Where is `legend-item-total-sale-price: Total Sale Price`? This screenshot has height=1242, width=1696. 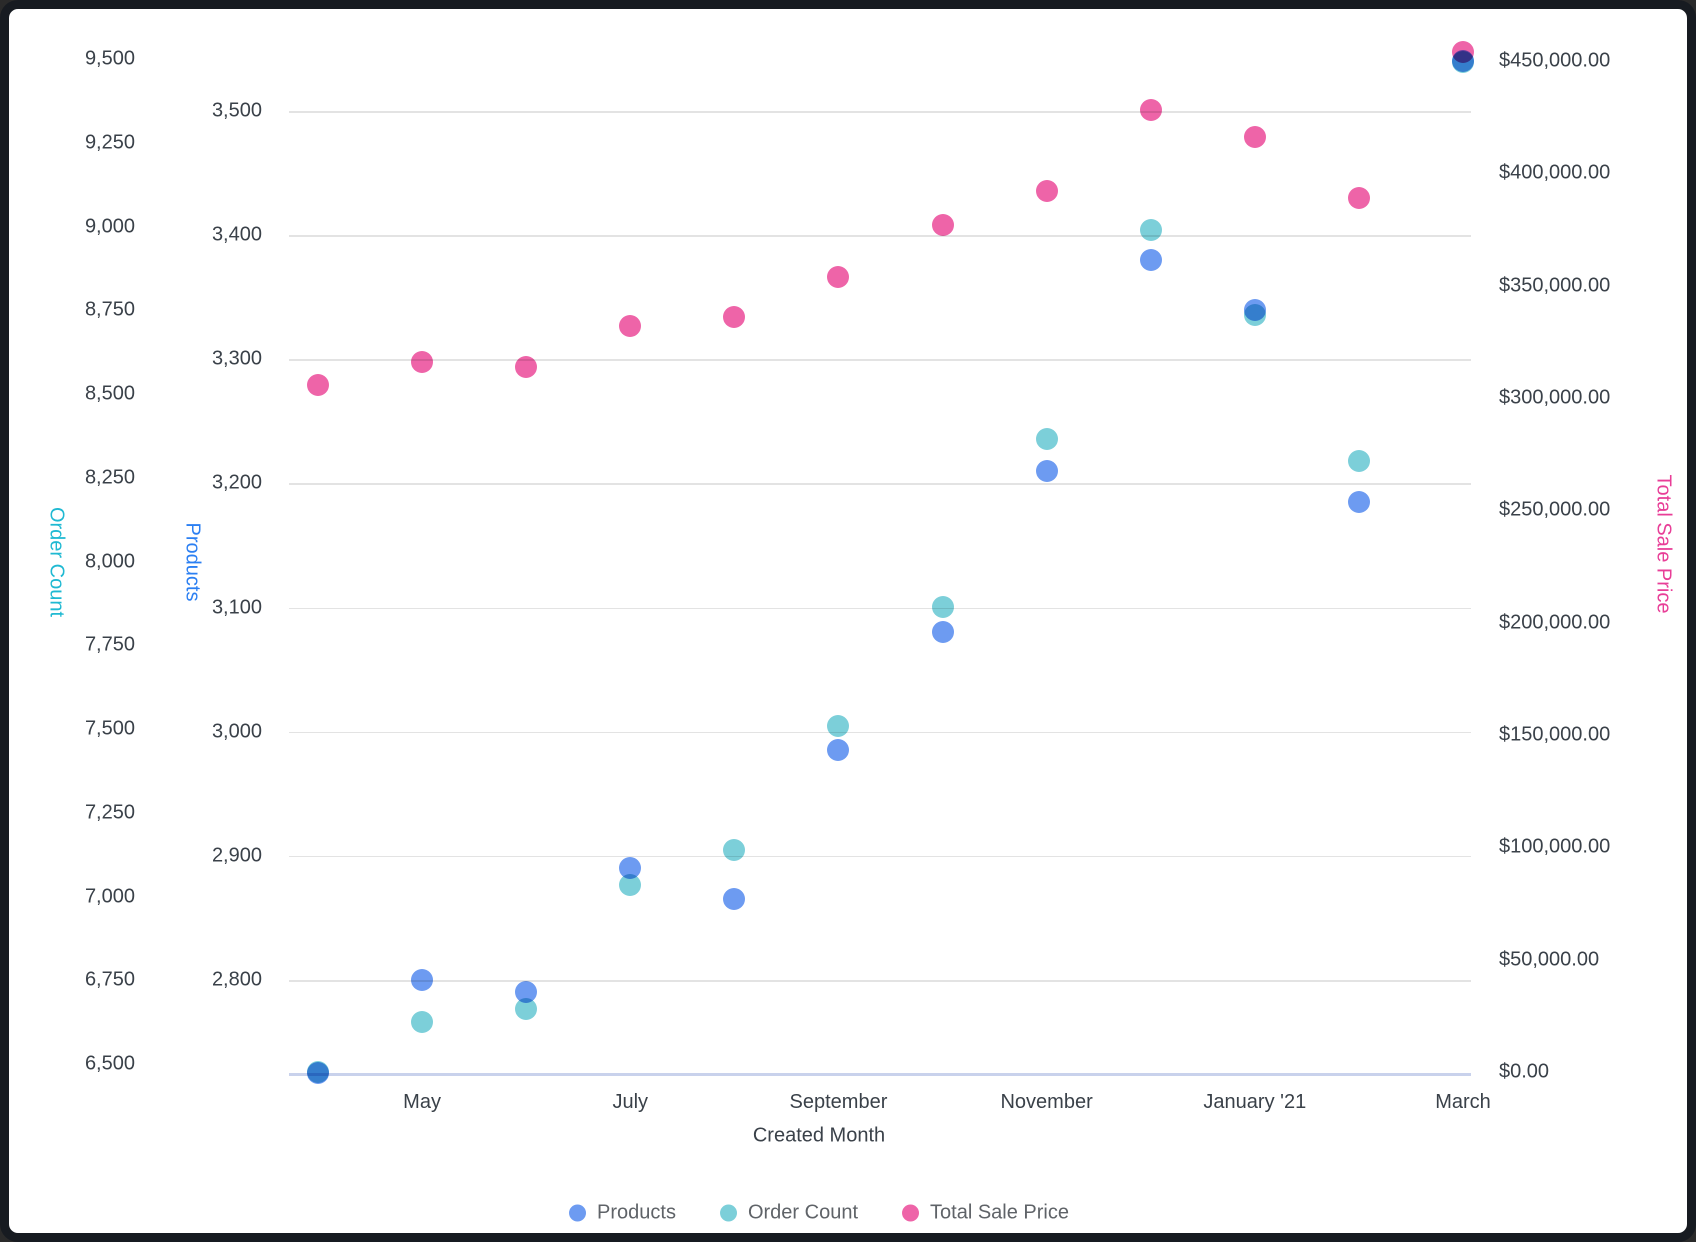
legend-item-total-sale-price: Total Sale Price is located at coordinates (985, 1213).